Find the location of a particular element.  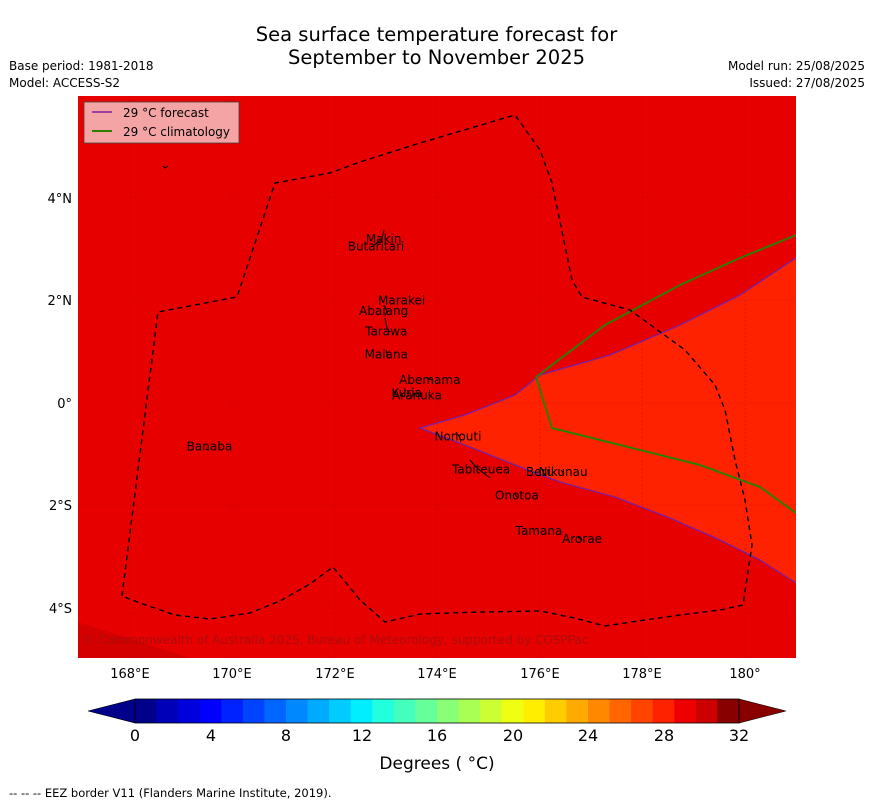

legend-climatology-label: 29 °C climatology is located at coordinates (176, 132).